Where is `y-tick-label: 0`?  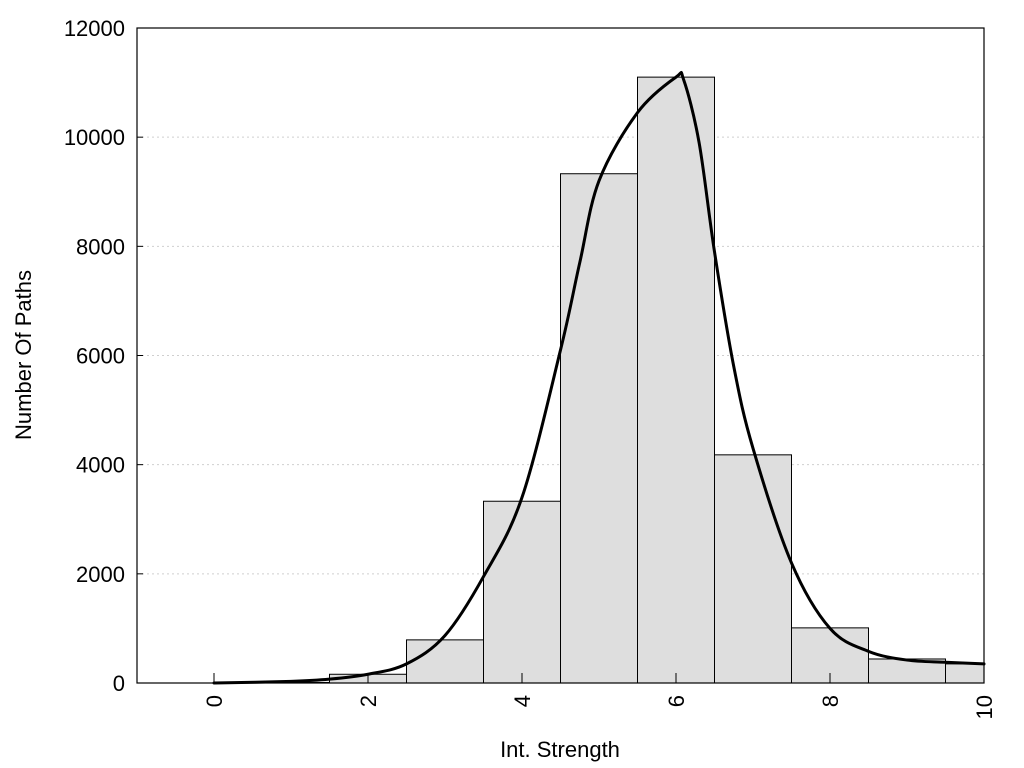 y-tick-label: 0 is located at coordinates (119, 683).